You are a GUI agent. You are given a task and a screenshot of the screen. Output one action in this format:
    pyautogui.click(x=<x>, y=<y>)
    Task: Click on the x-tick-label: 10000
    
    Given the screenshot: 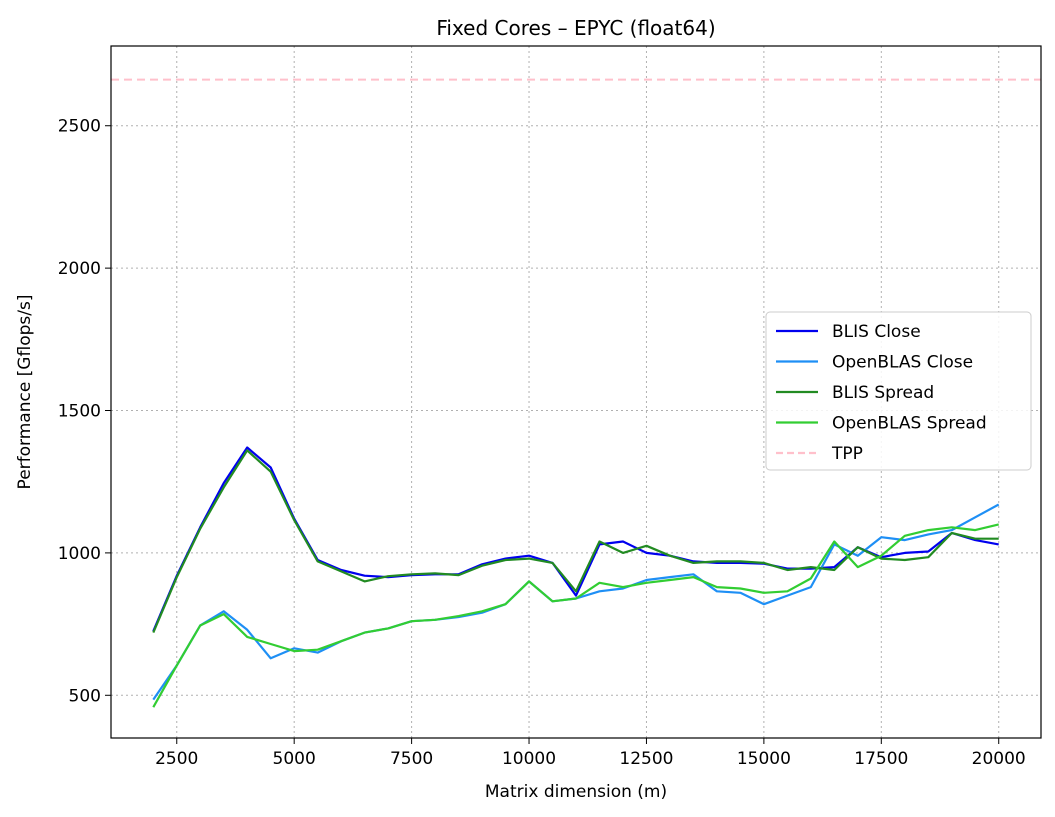 What is the action you would take?
    pyautogui.click(x=529, y=759)
    